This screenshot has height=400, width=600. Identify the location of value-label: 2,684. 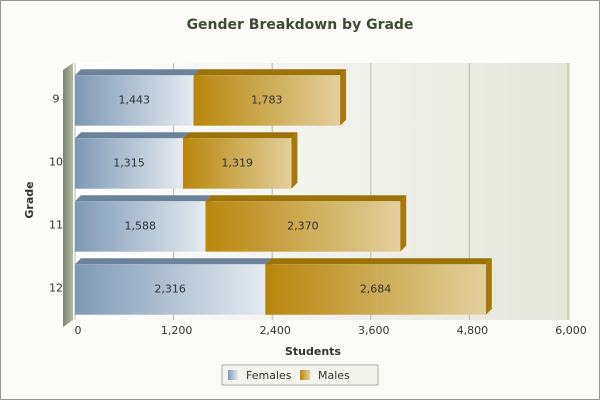
(376, 289).